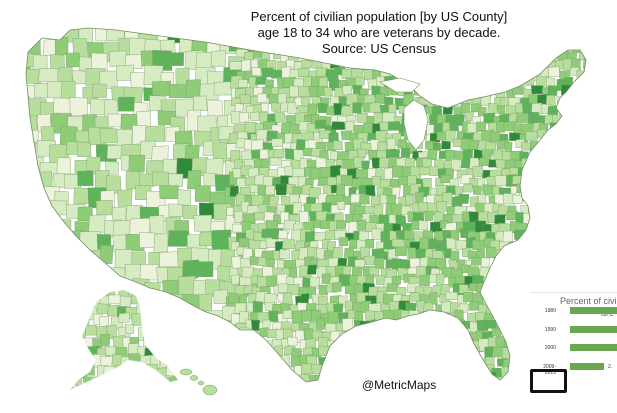 Image resolution: width=617 pixels, height=413 pixels. What do you see at coordinates (593, 347) in the screenshot?
I see `inset-bar` at bounding box center [593, 347].